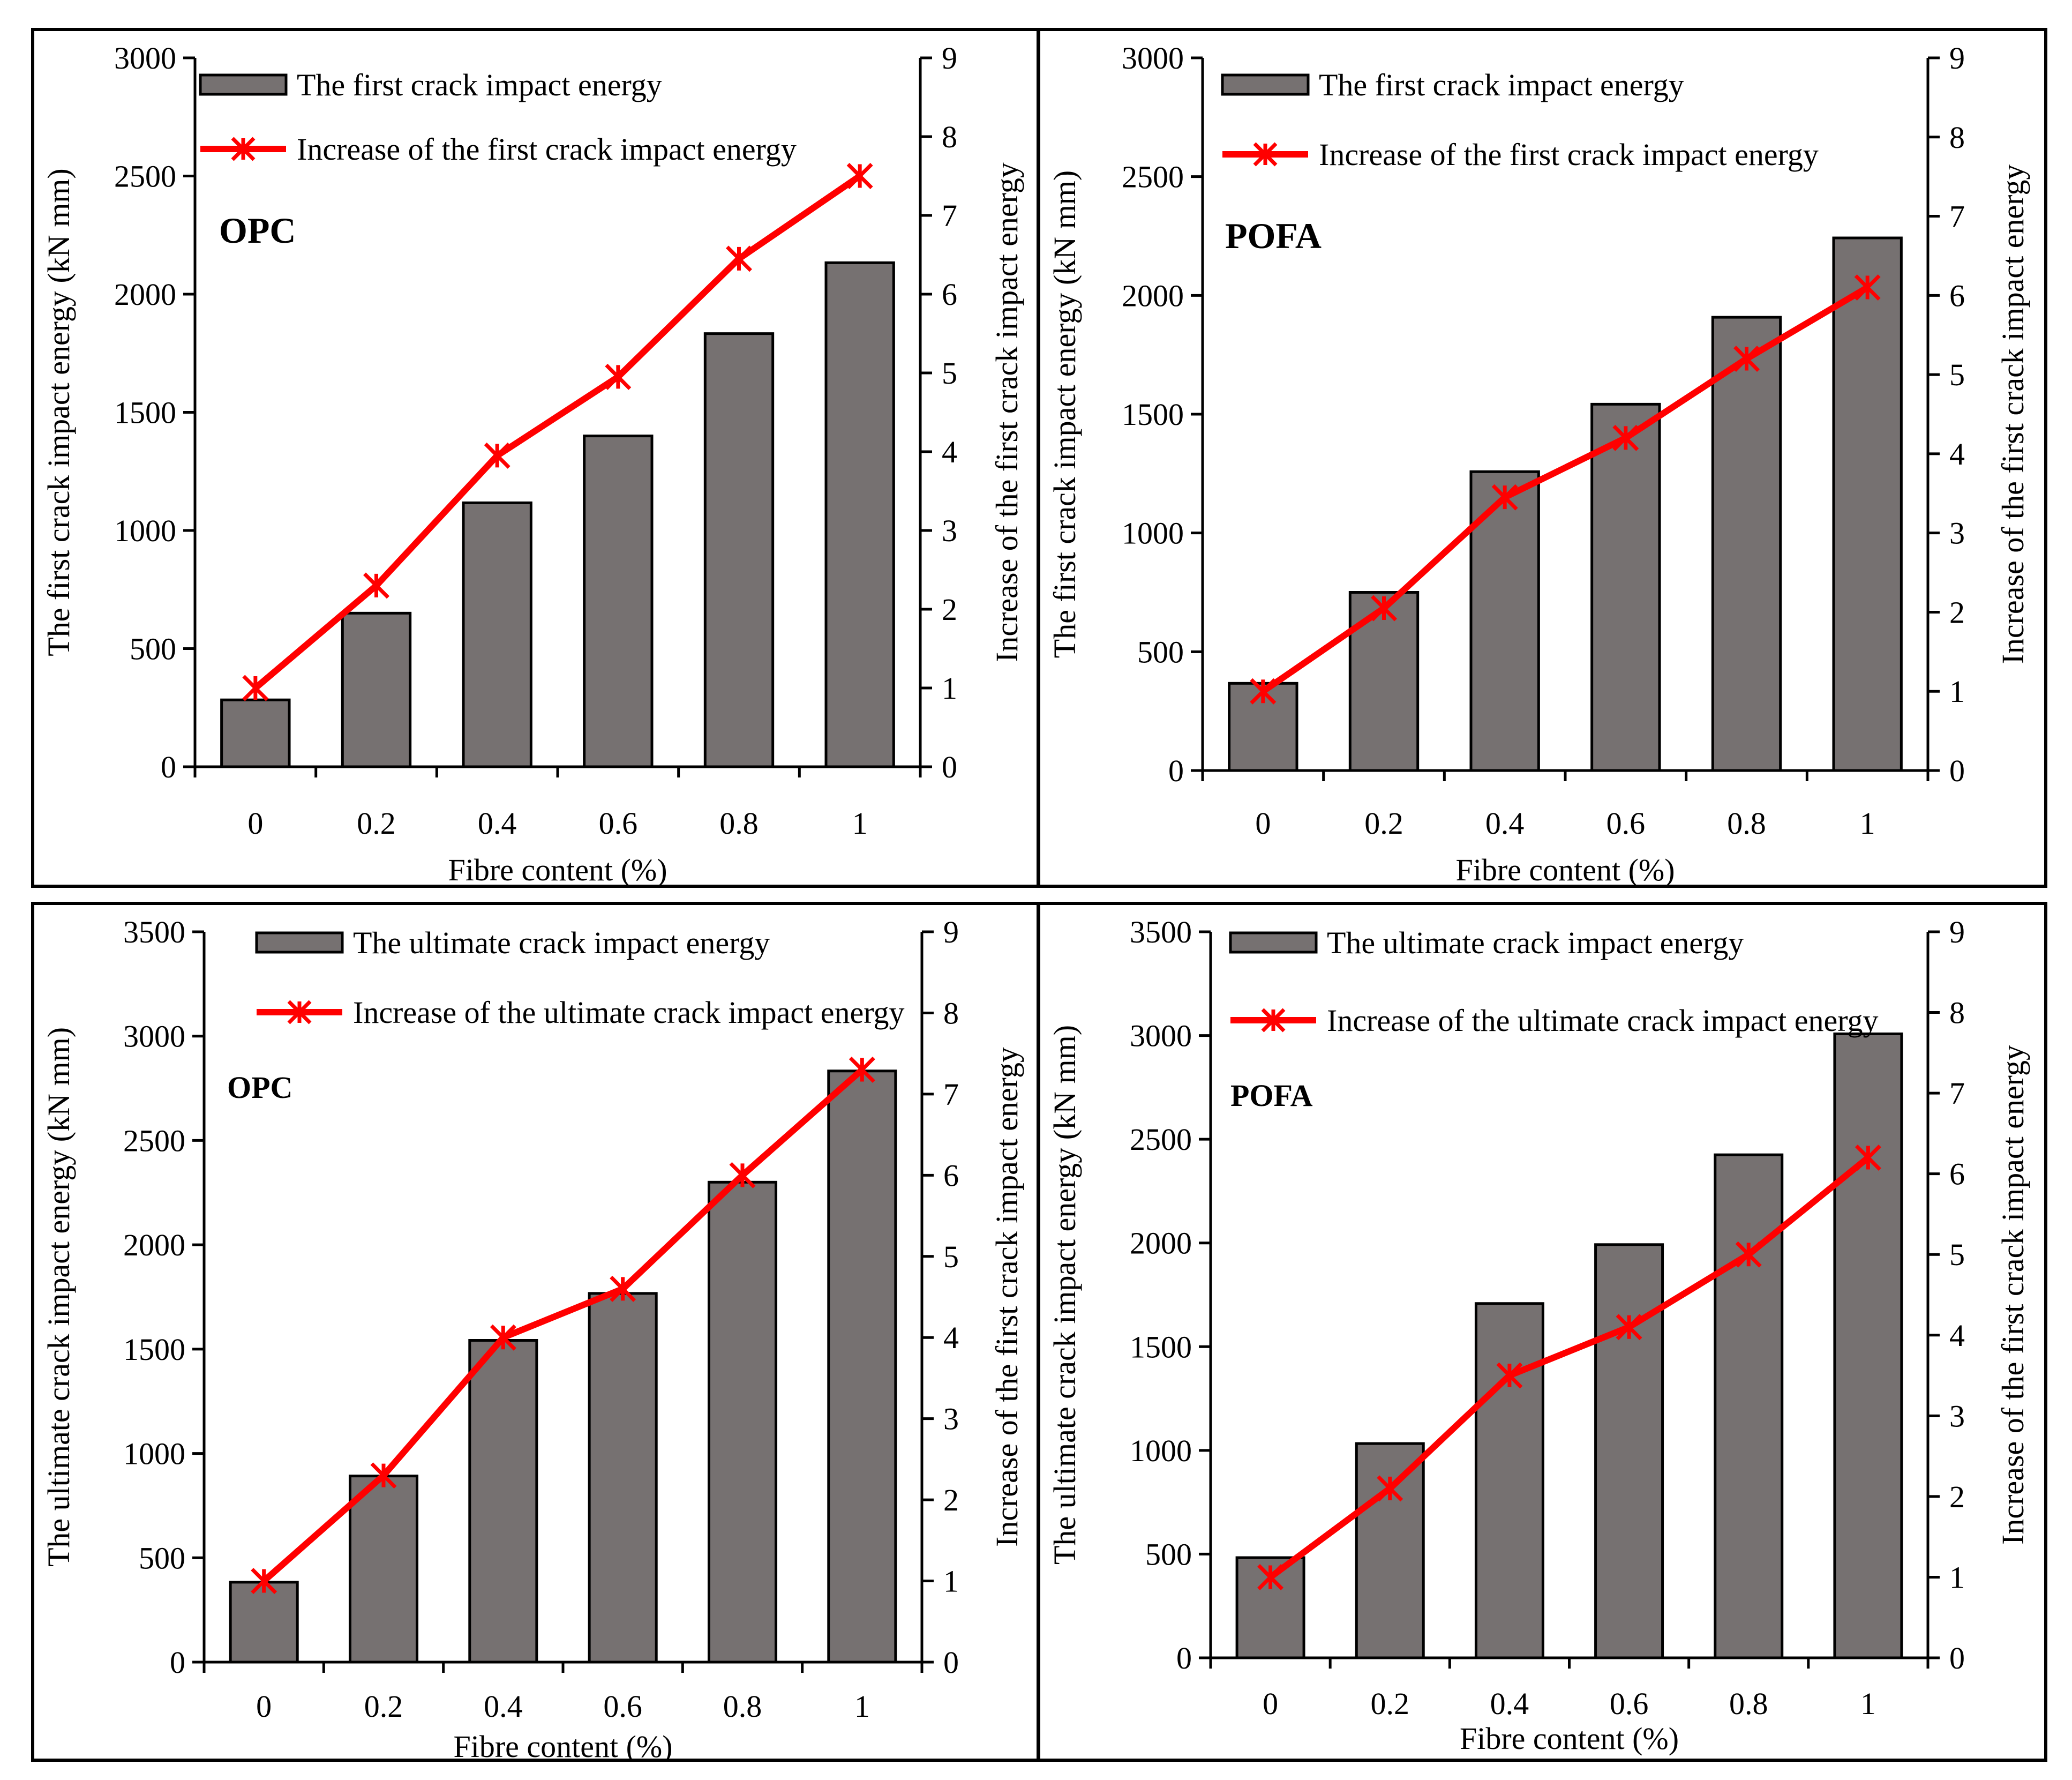  What do you see at coordinates (561, 942) in the screenshot?
I see `legend-bar-label: The ultimate crack impact energy` at bounding box center [561, 942].